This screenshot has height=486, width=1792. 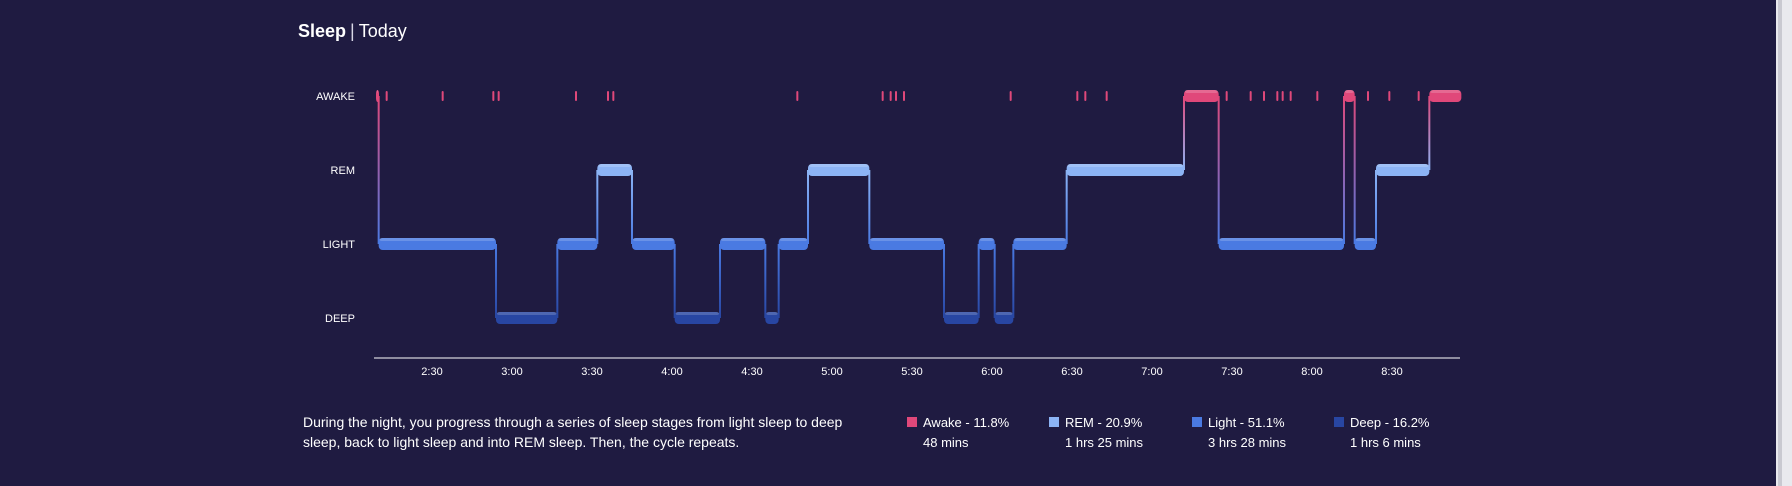 I want to click on x-tick-label: 2:30, so click(x=431, y=372).